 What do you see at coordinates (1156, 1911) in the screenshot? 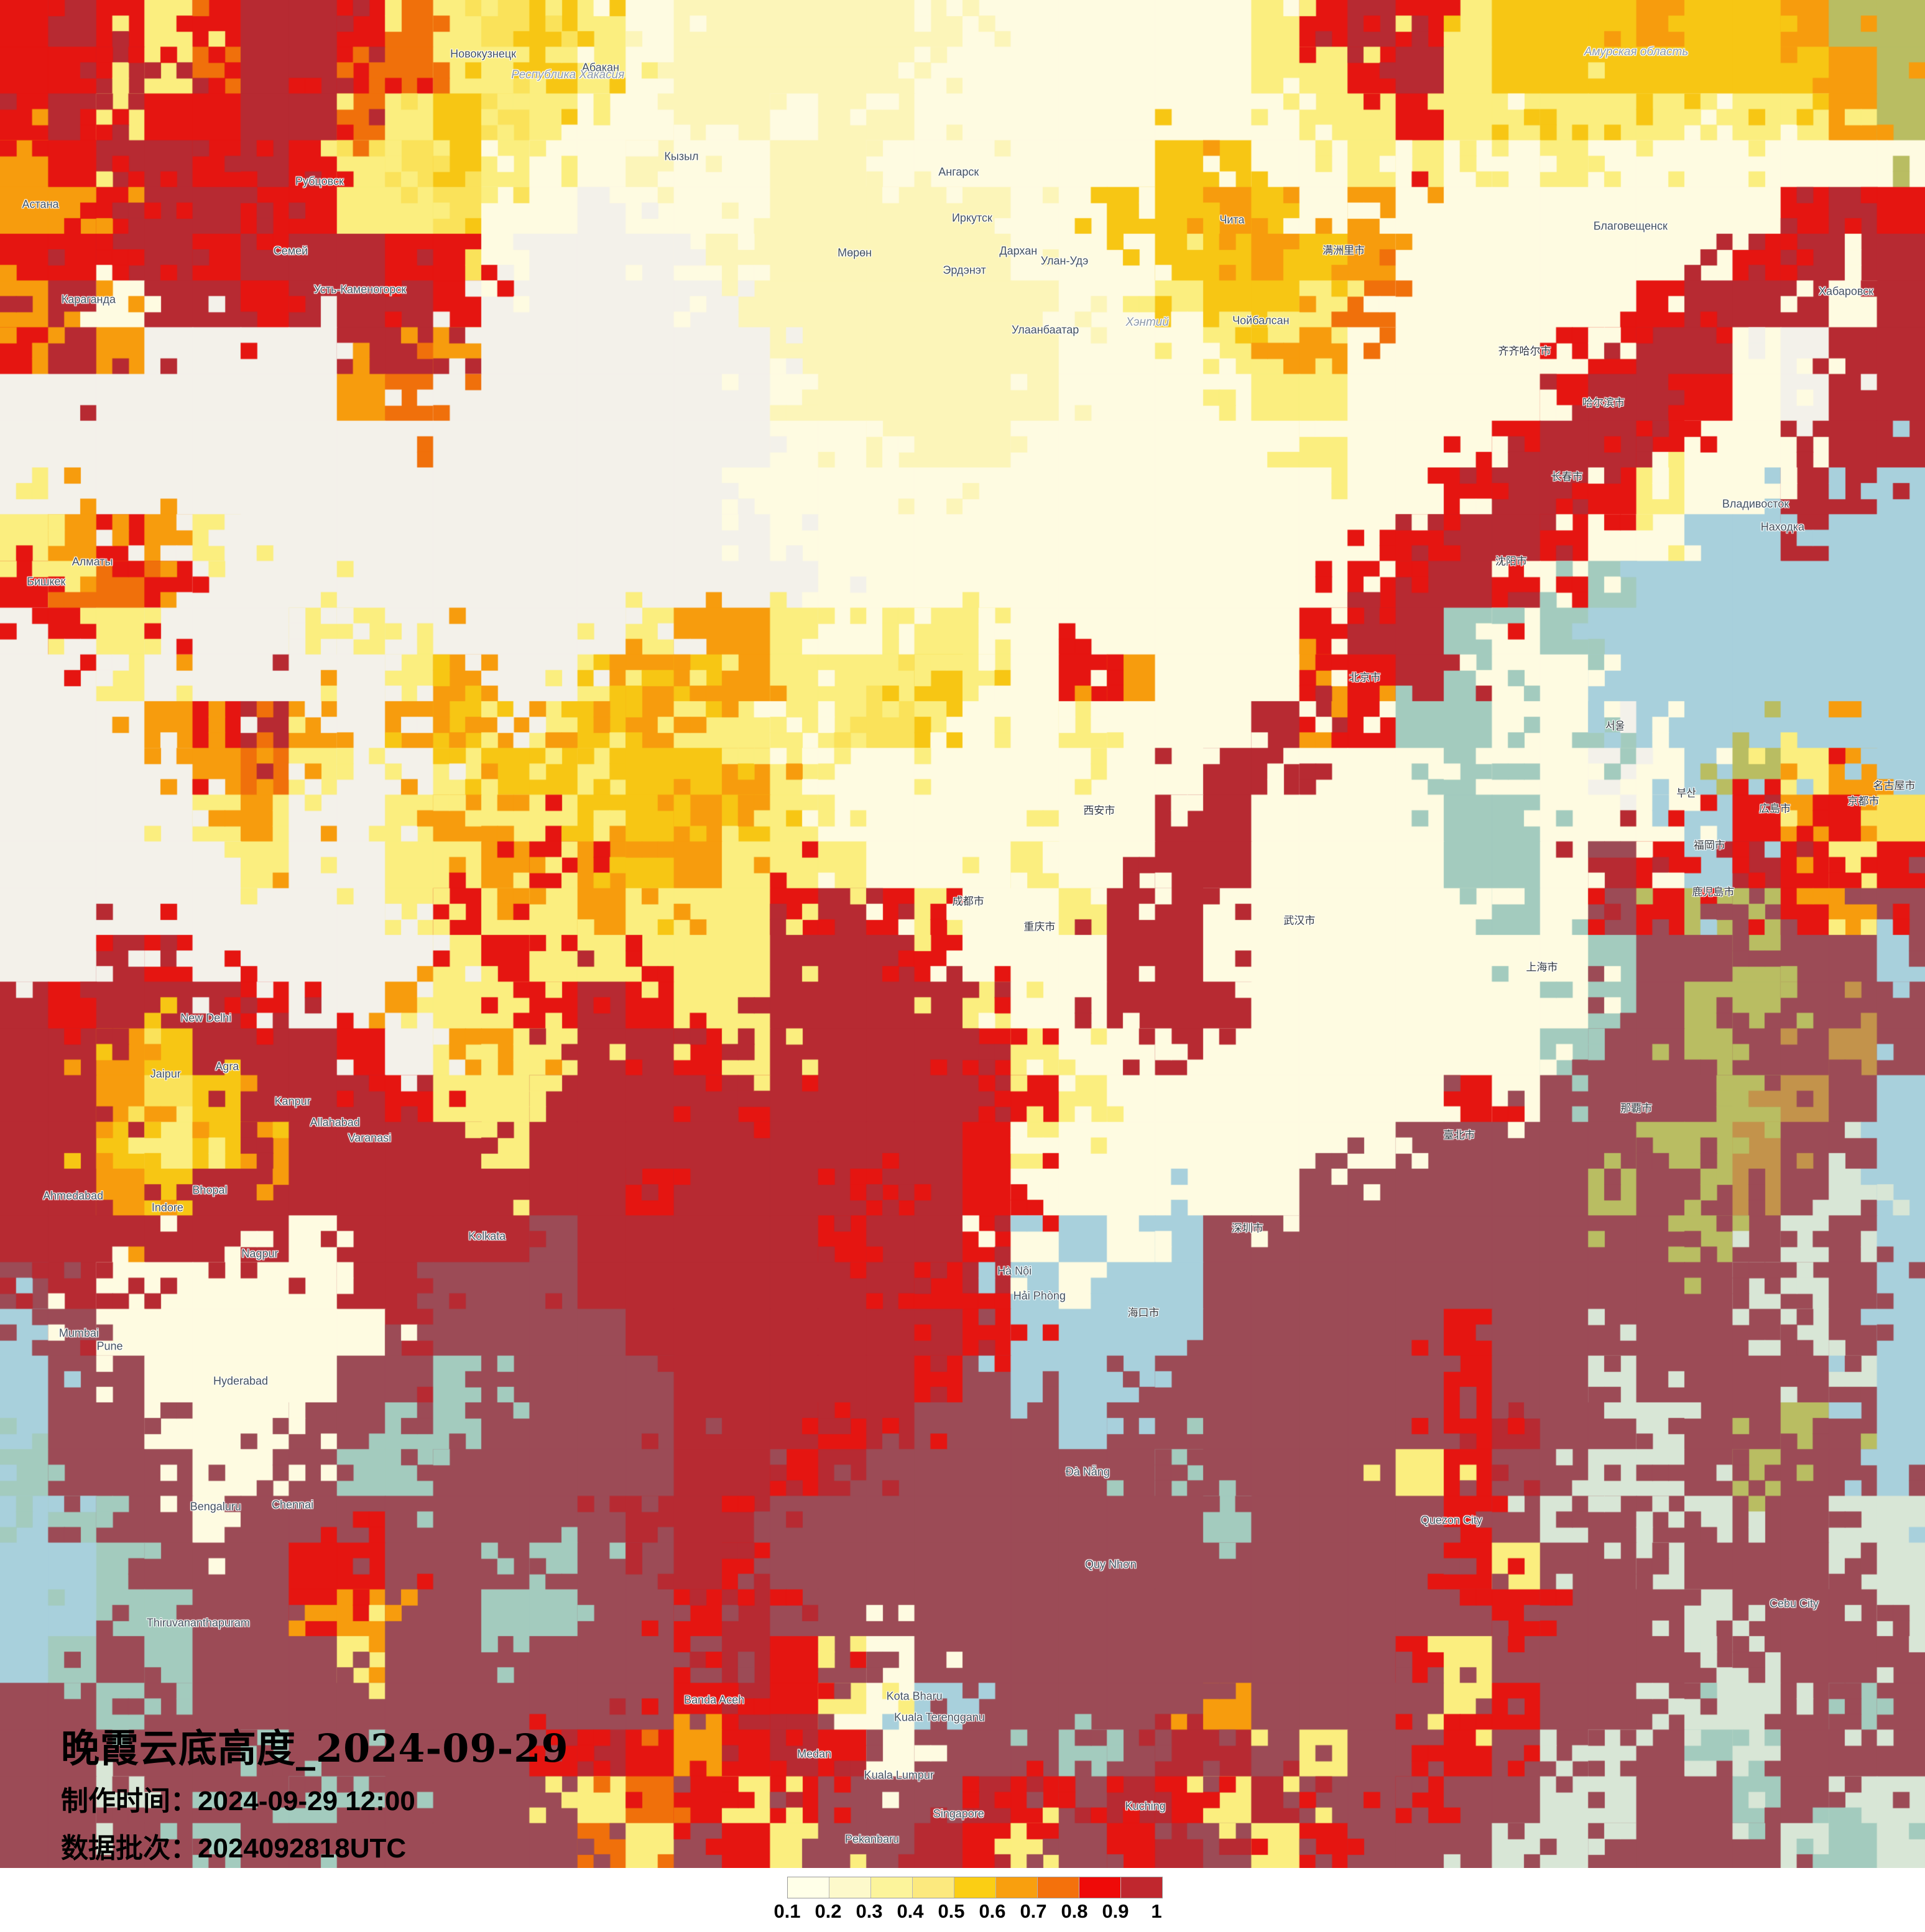
I see `legend-tick-label: 1` at bounding box center [1156, 1911].